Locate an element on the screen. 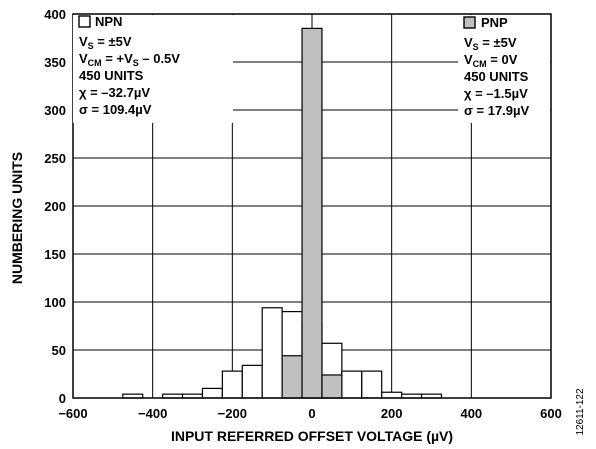 This screenshot has width=596, height=449. y-tick-label: 200 is located at coordinates (55, 206).